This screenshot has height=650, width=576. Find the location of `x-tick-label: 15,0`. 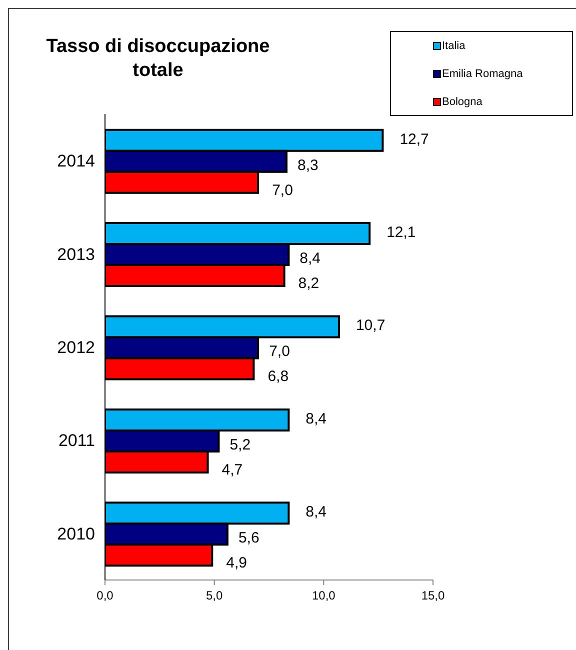

x-tick-label: 15,0 is located at coordinates (433, 595).